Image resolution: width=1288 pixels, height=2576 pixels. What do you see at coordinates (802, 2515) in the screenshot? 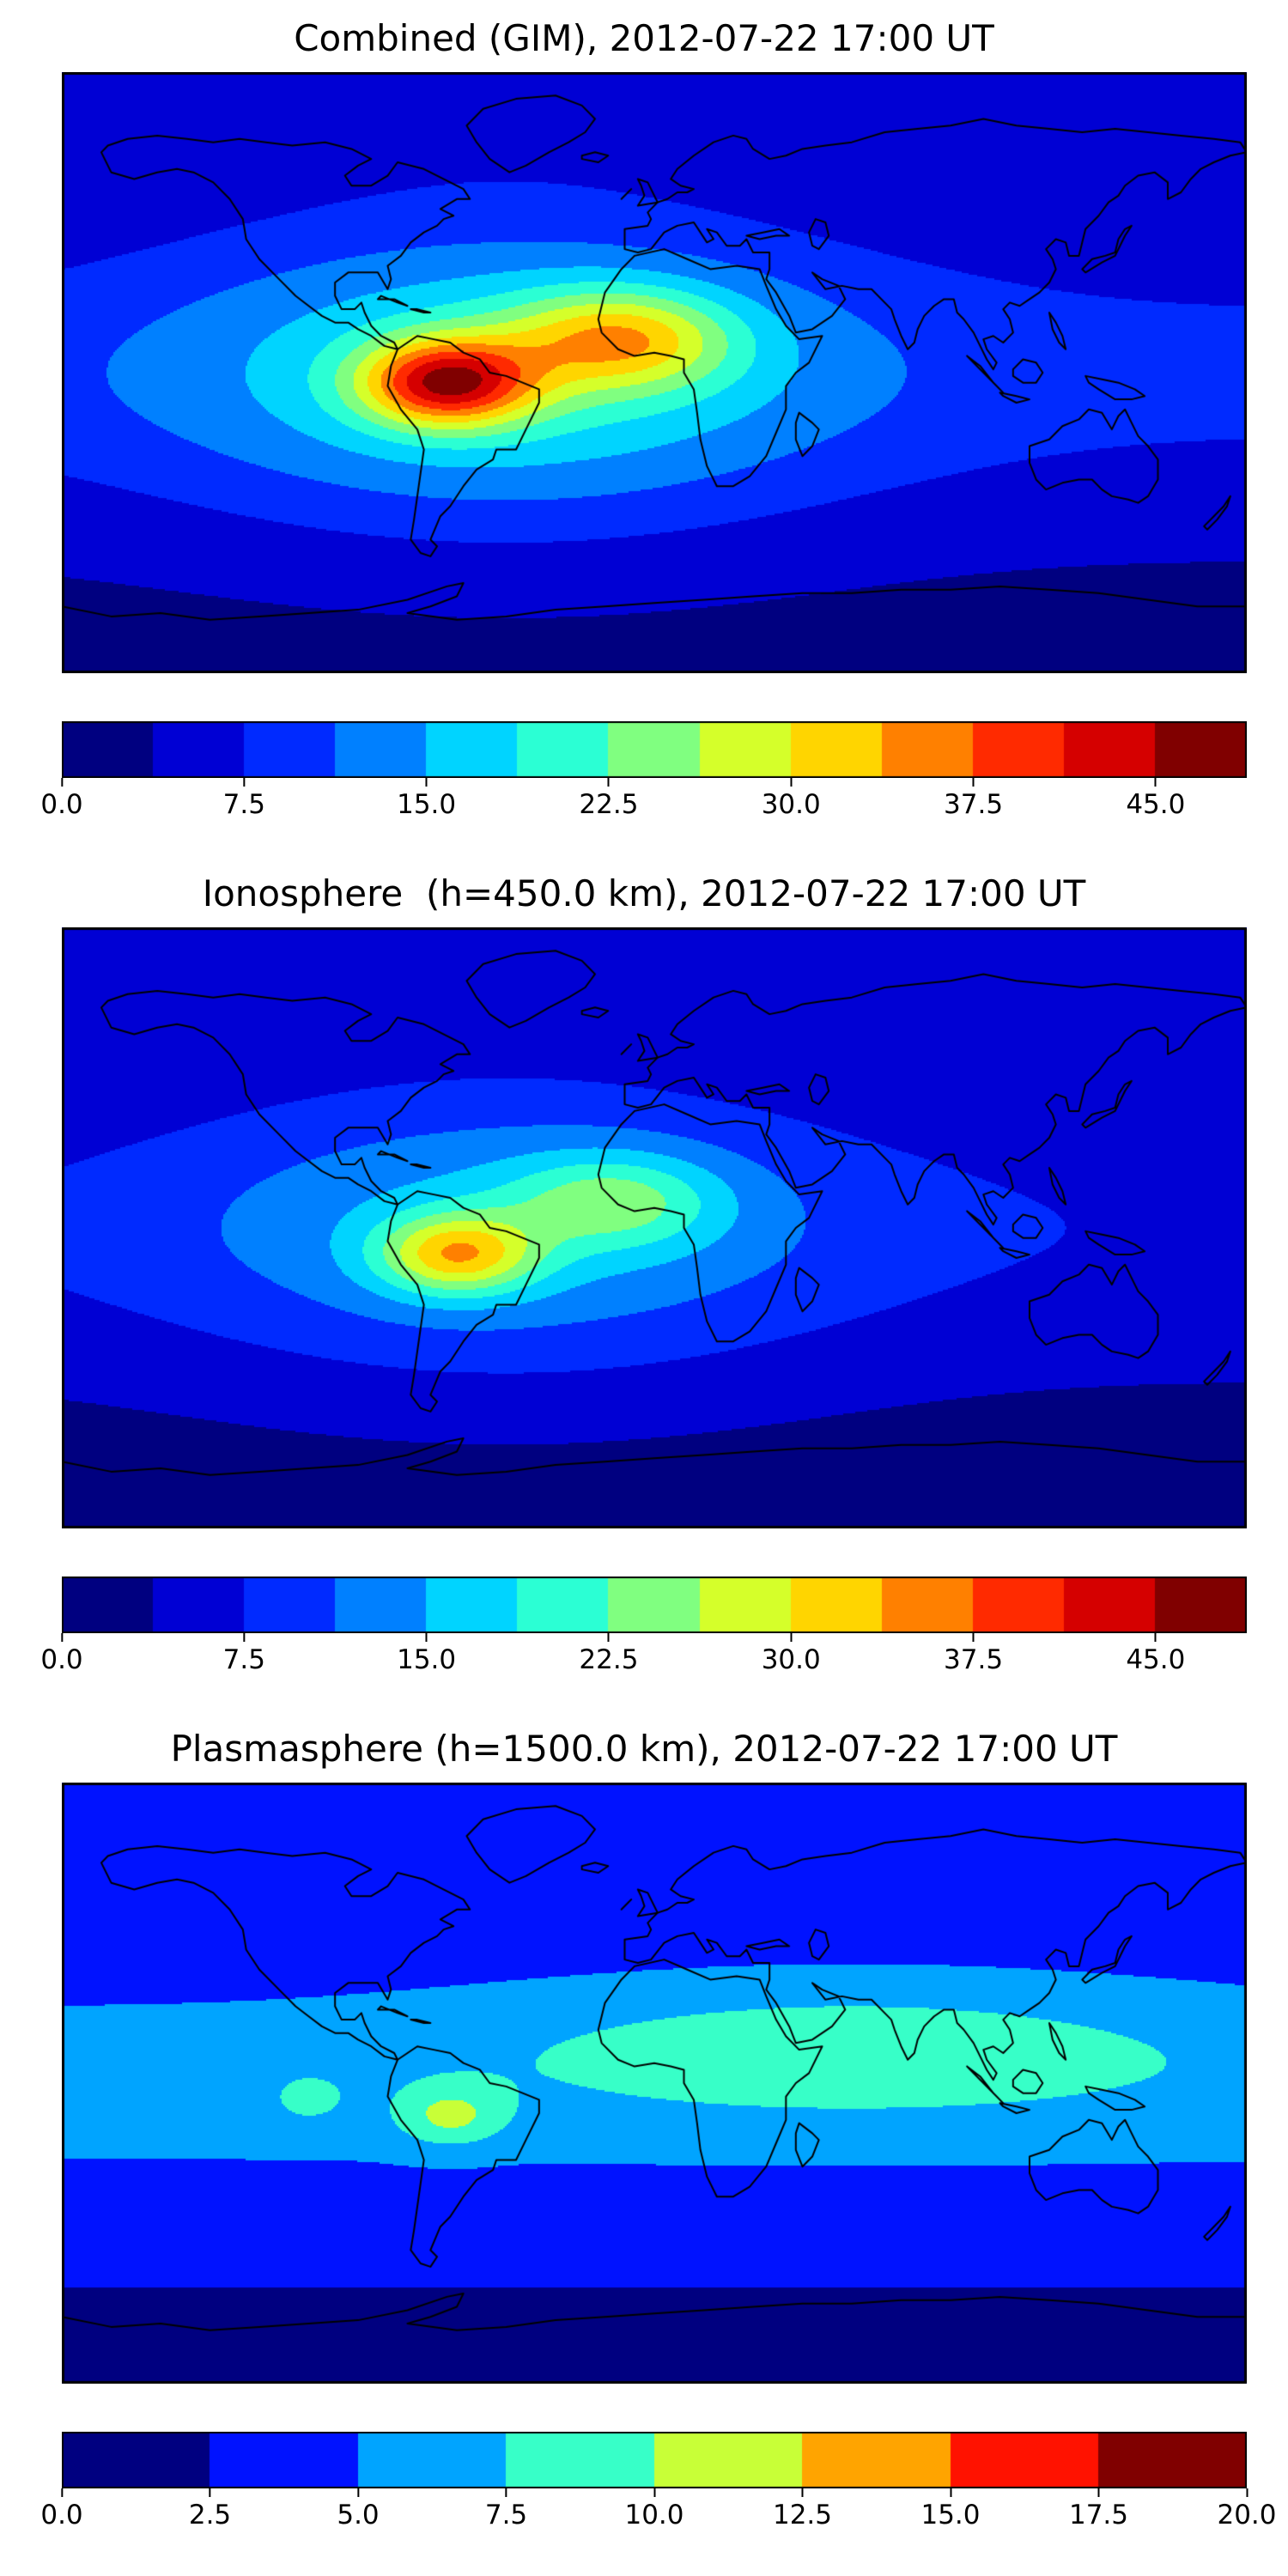
I see `colorbar-tick-label: 12.5` at bounding box center [802, 2515].